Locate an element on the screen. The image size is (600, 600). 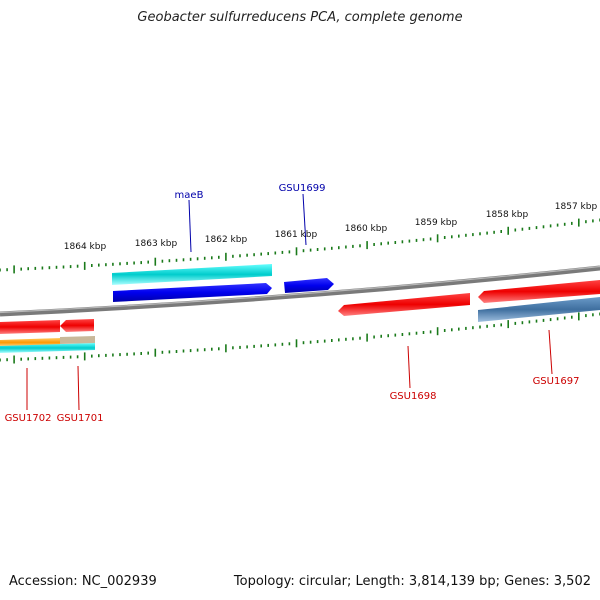
gene-feature-GSU1697 is located at coordinates (539, 309).